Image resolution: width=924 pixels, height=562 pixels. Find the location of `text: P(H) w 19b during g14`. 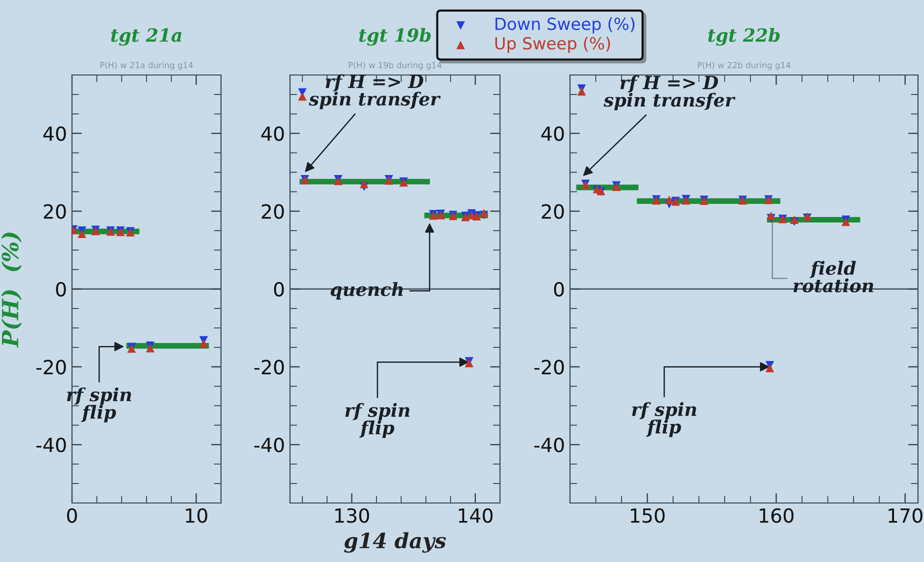

text: P(H) w 19b during g14 is located at coordinates (395, 66).